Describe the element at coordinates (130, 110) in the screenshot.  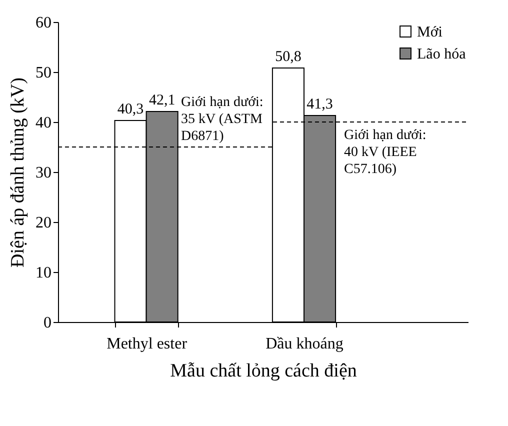
I see `text: 40,3` at that location.